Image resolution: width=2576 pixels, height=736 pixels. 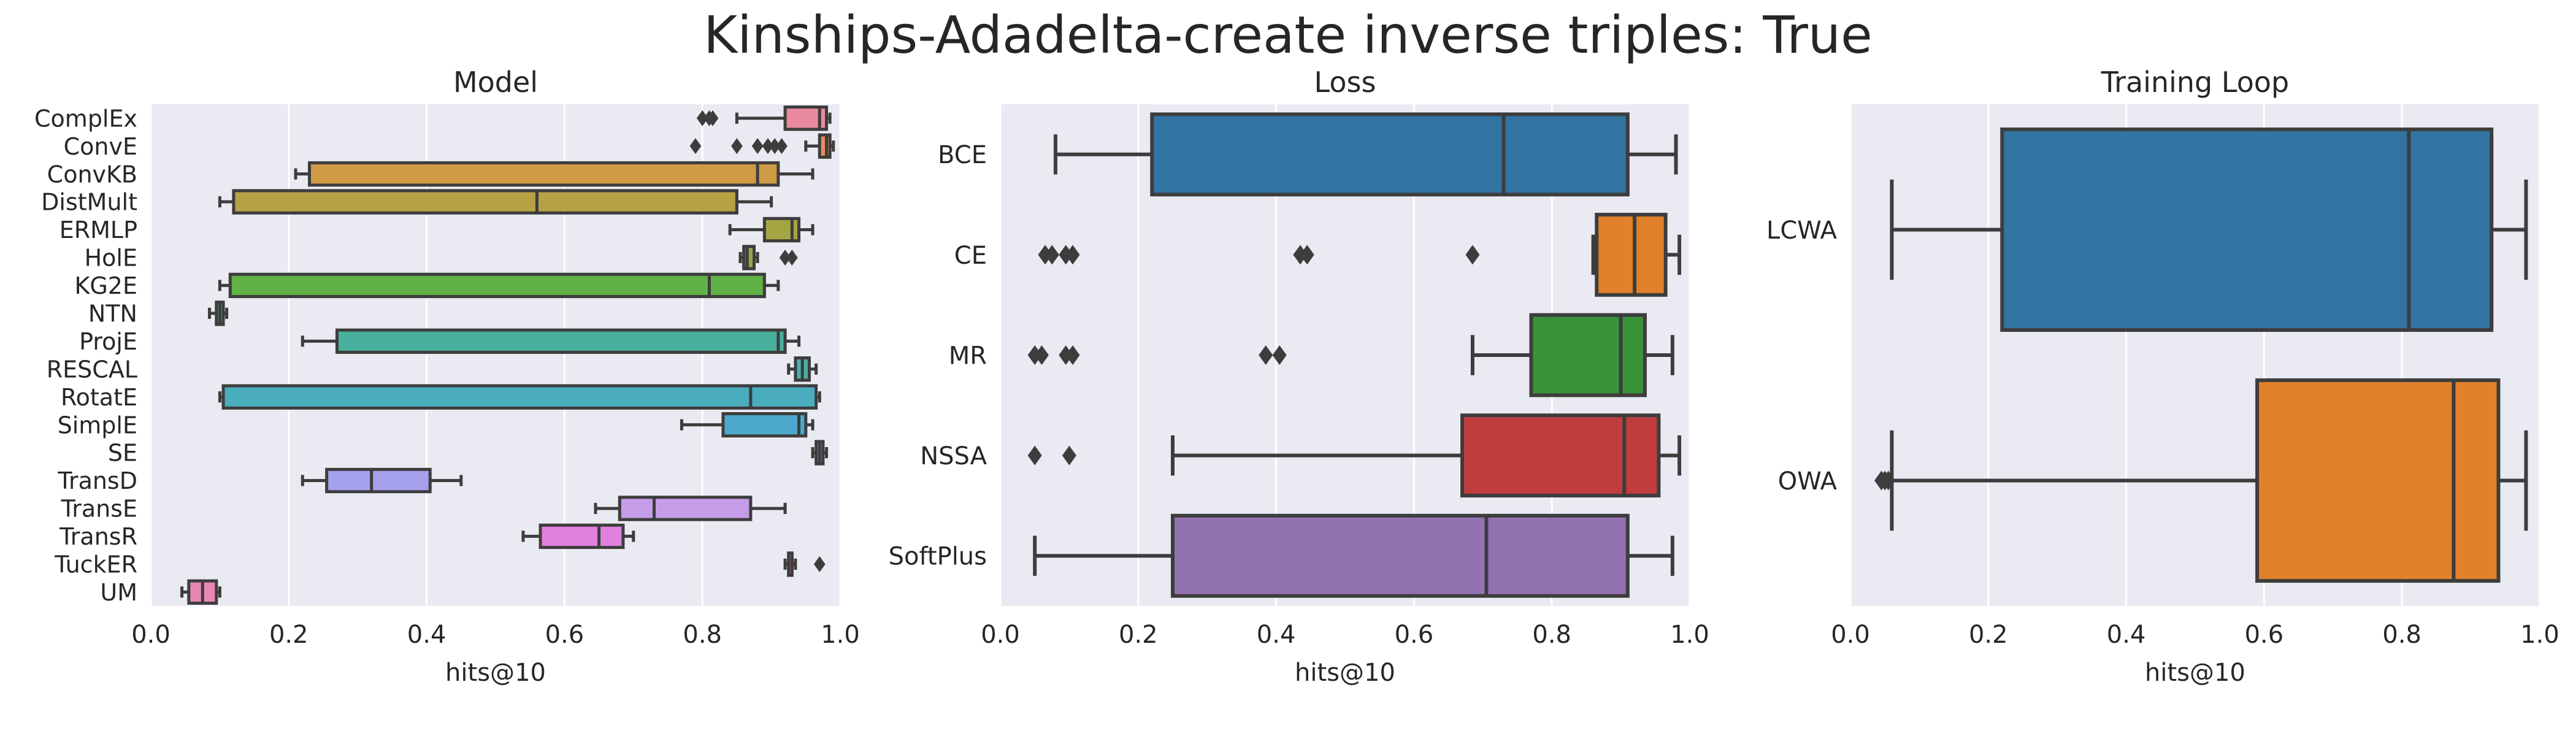 I want to click on y-tick-label: ERMLP, so click(x=98, y=230).